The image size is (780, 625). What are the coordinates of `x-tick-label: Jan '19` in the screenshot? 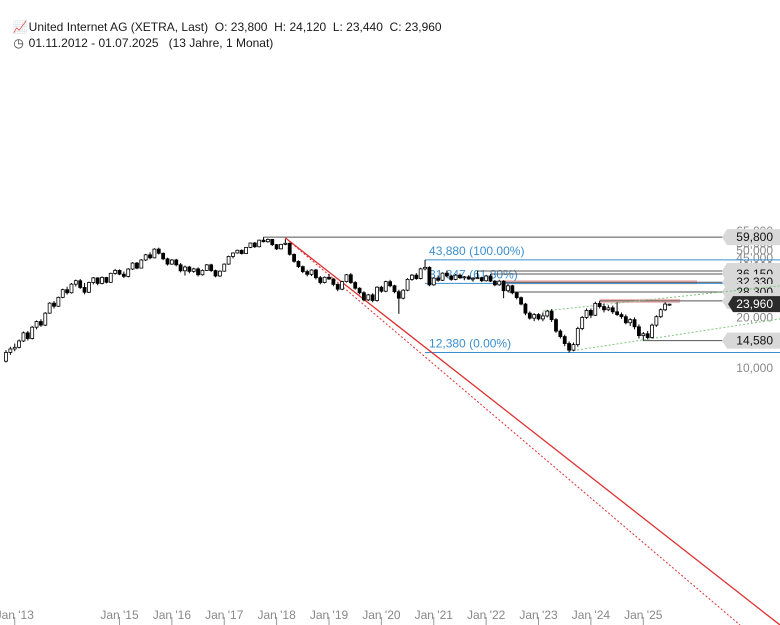 It's located at (329, 615).